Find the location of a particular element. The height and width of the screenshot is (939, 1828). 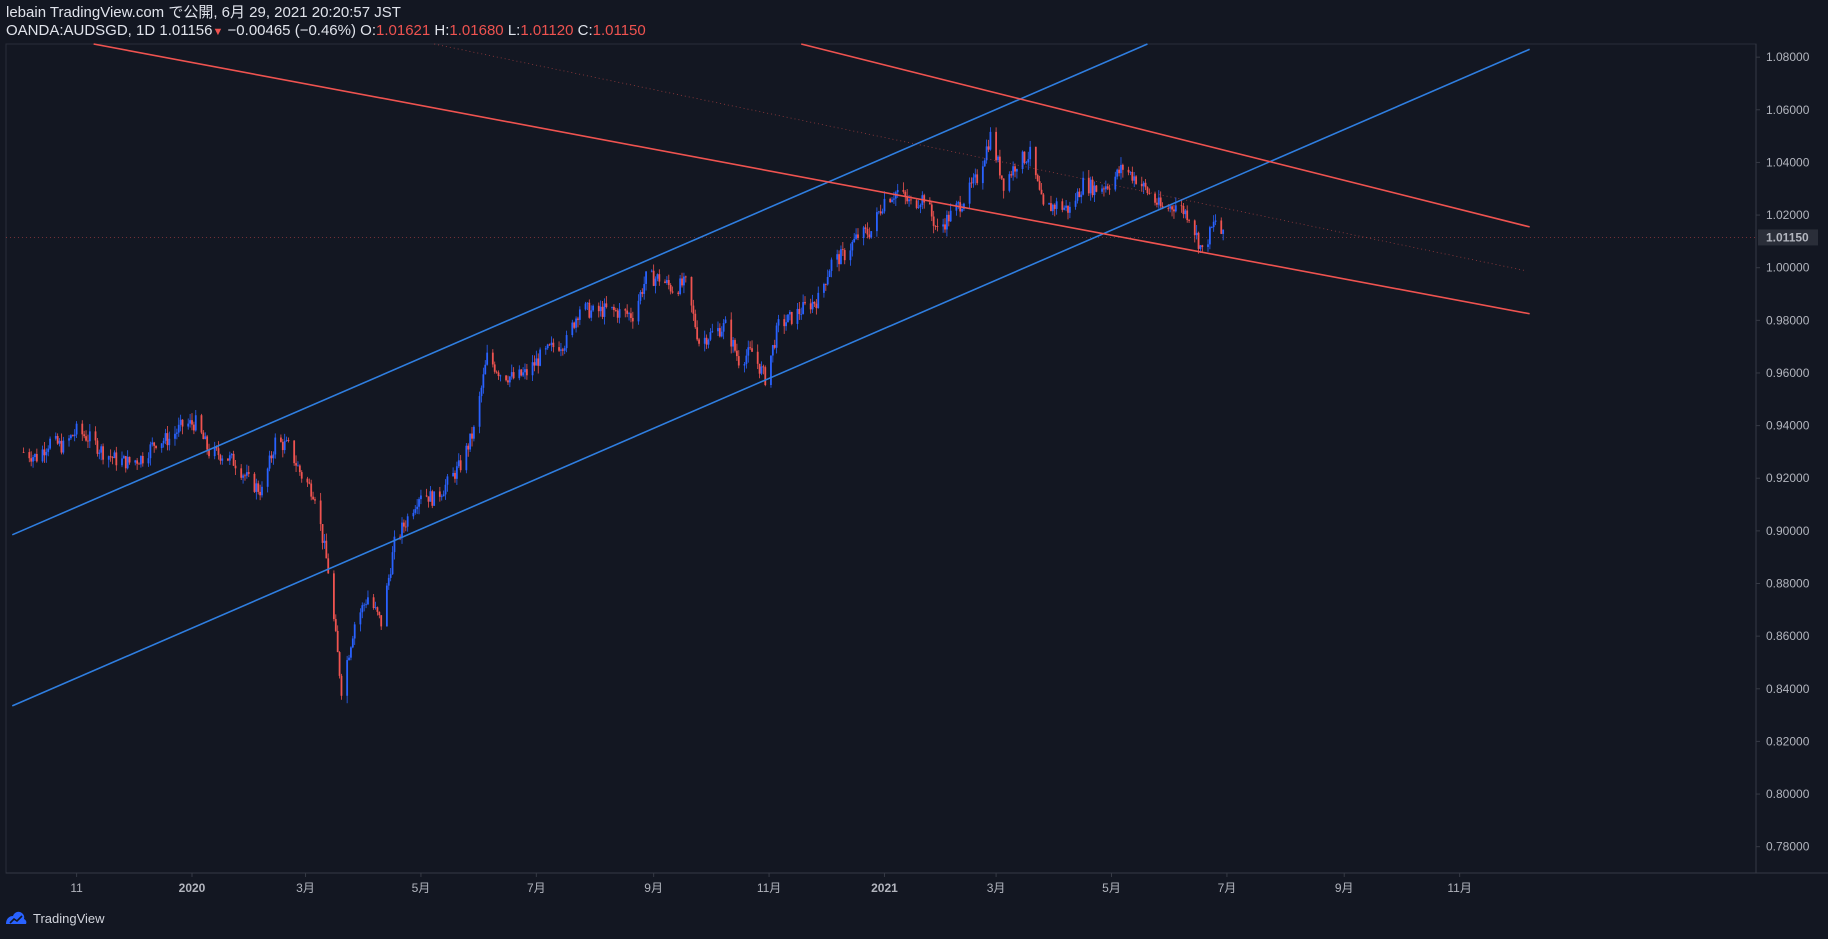

low-label: L: is located at coordinates (514, 30).